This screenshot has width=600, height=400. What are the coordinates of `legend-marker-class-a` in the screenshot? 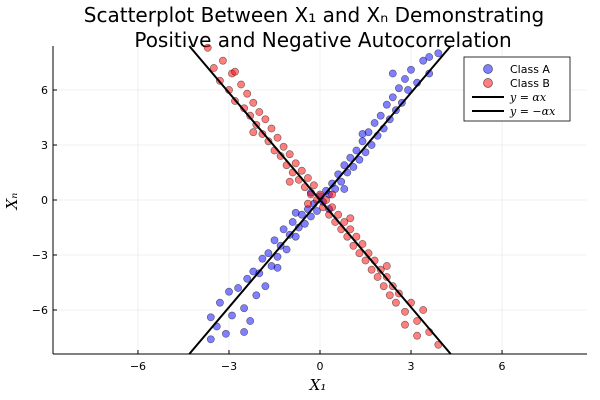 It's located at (488, 69).